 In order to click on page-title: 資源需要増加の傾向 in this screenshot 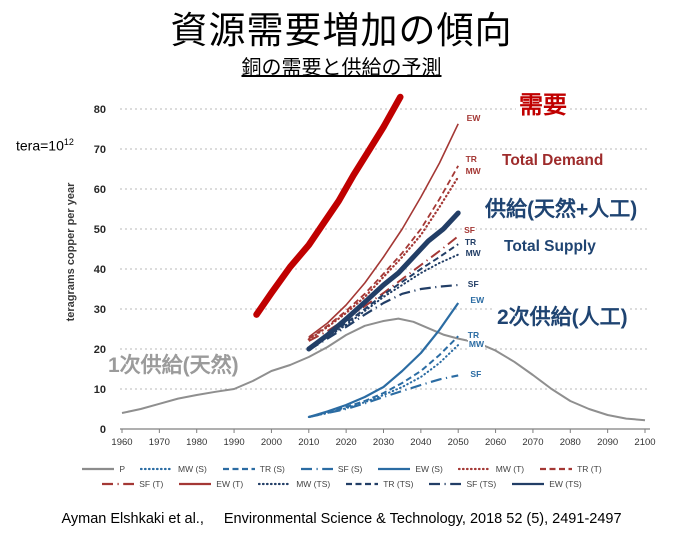, I will do `click(341, 30)`.